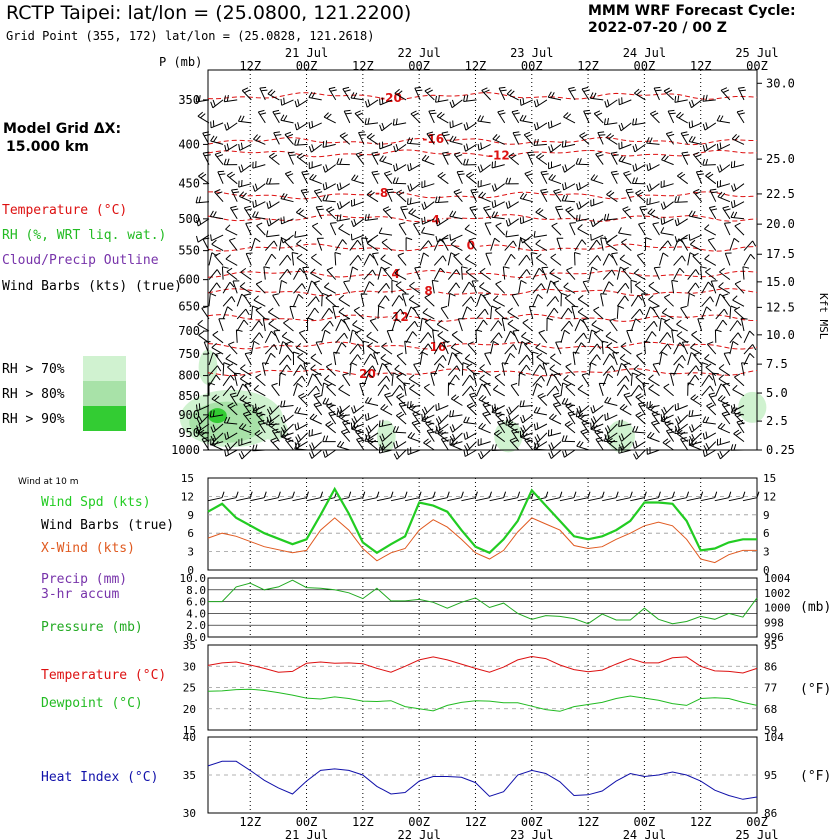  What do you see at coordinates (418, 834) in the screenshot?
I see `date-label-bottom: 22 Jul` at bounding box center [418, 834].